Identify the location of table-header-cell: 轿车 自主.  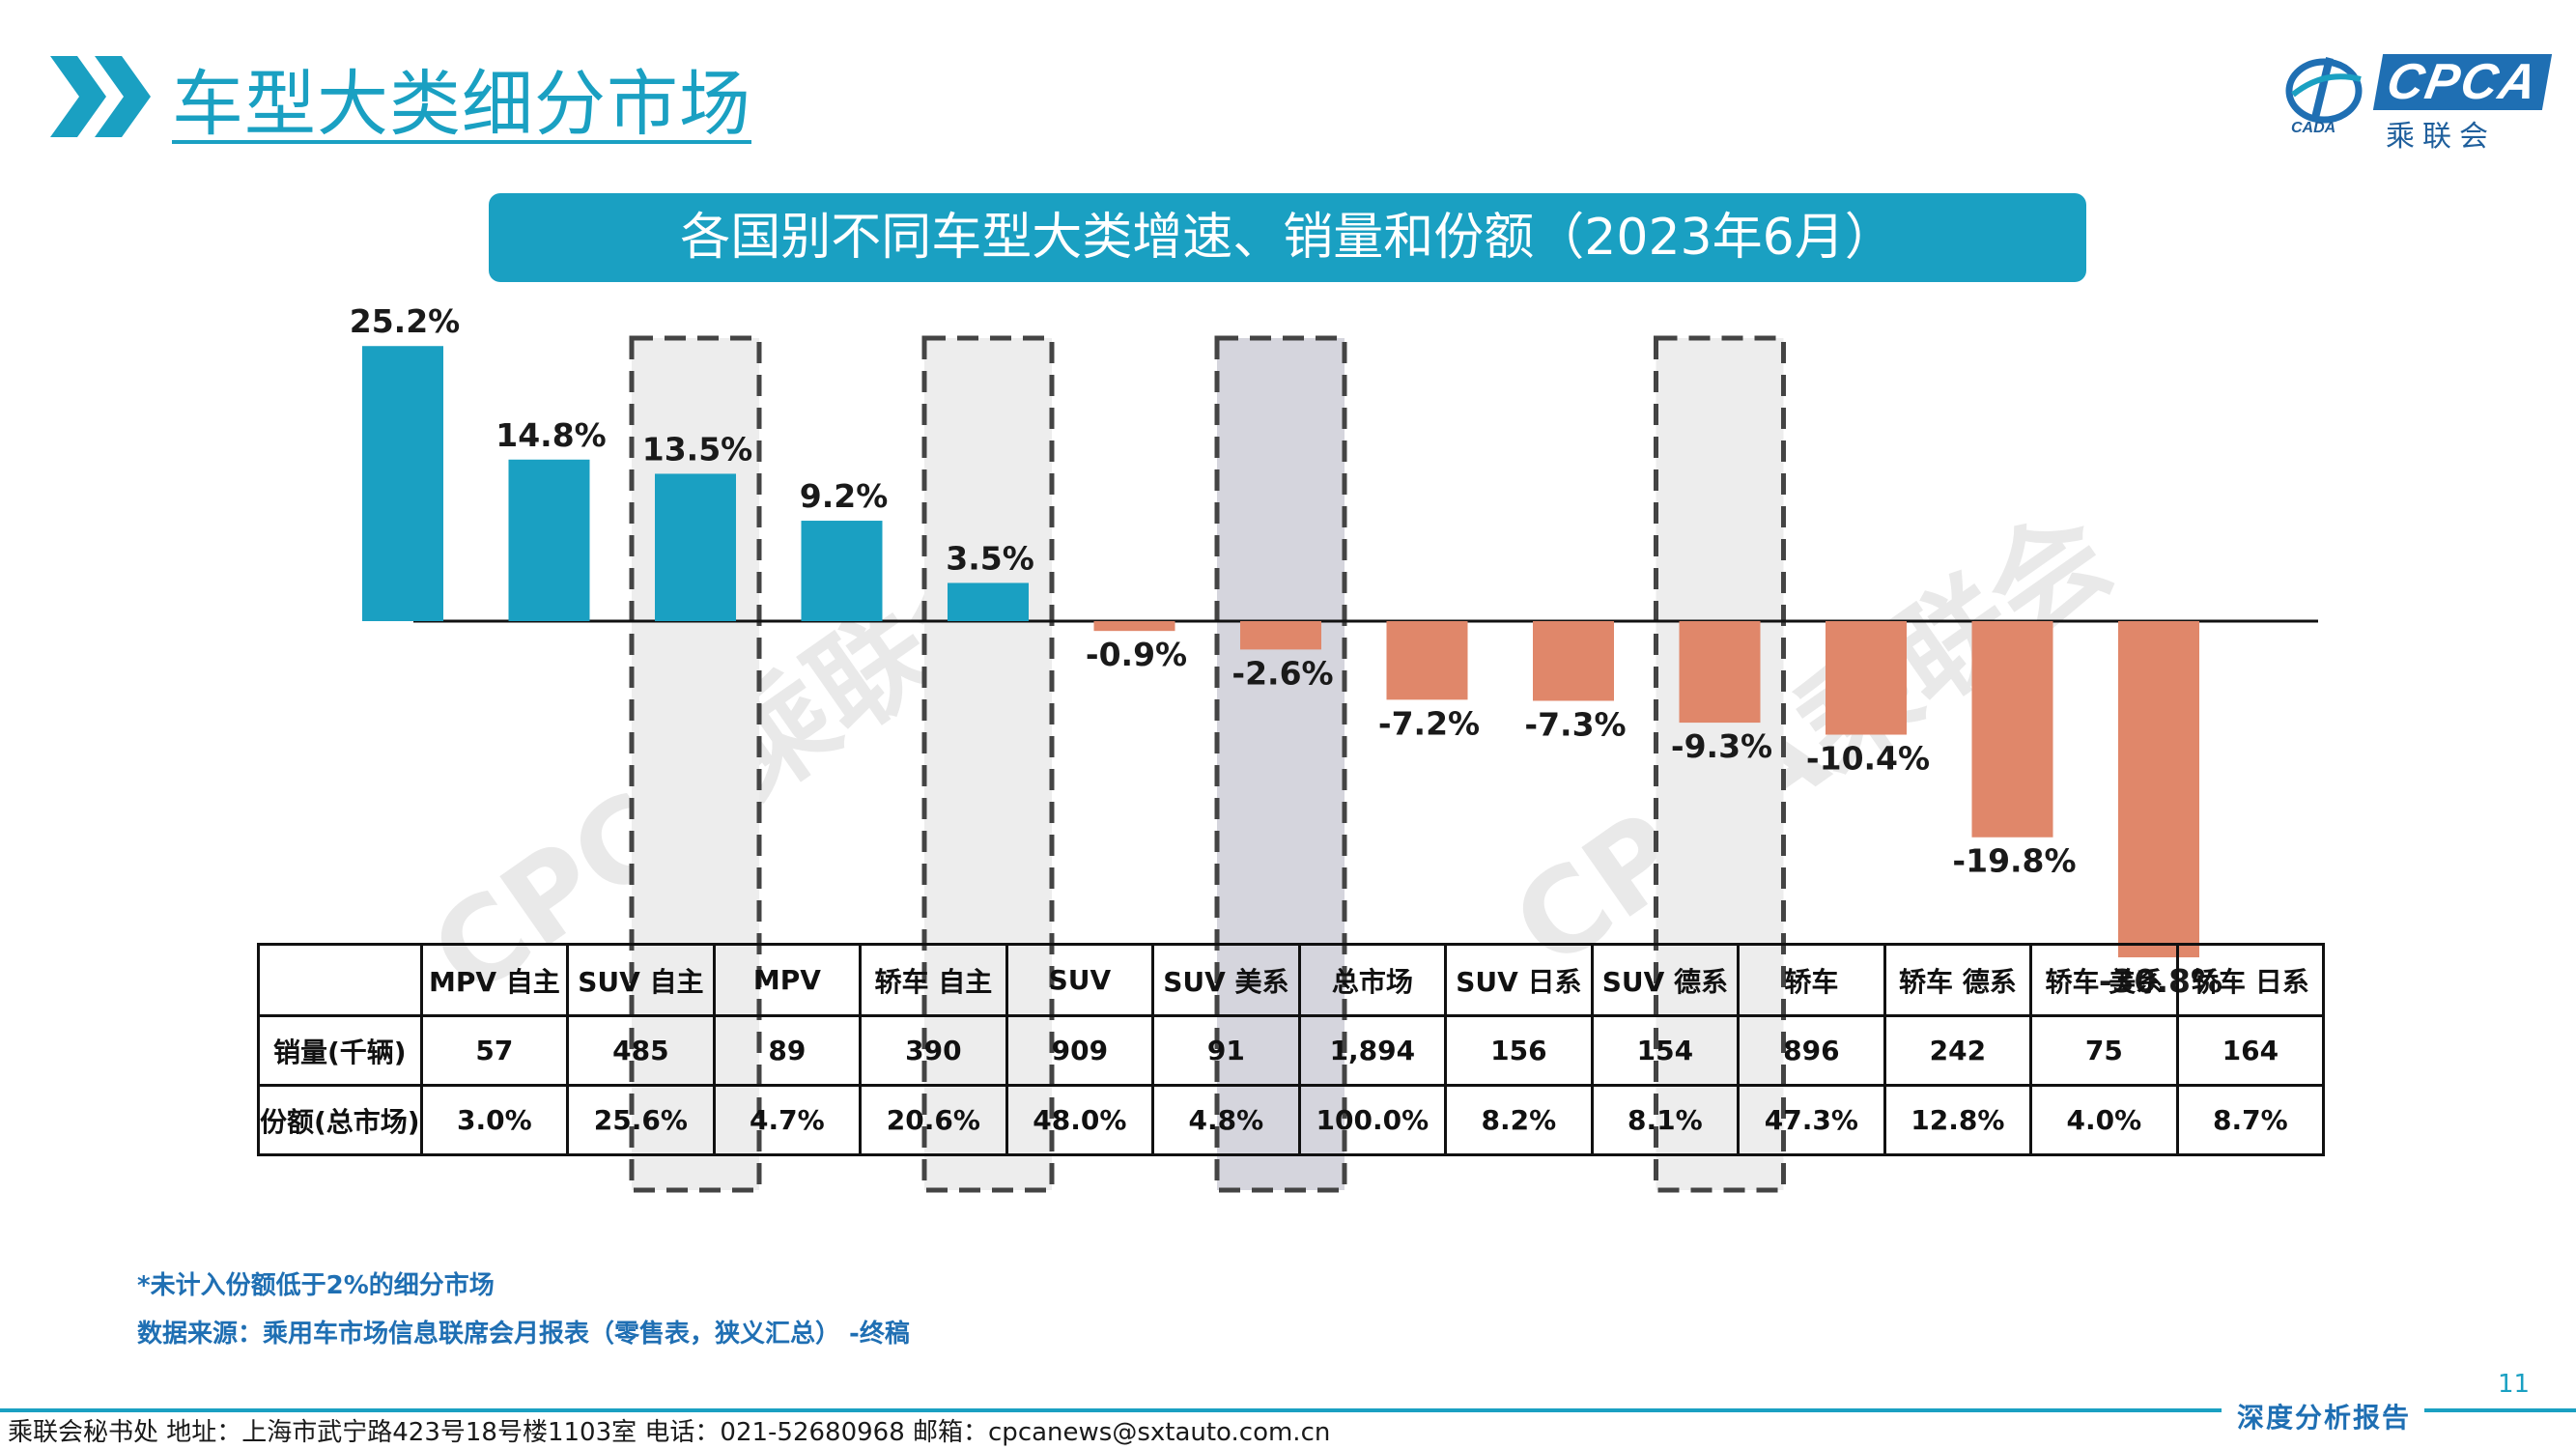
(933, 980).